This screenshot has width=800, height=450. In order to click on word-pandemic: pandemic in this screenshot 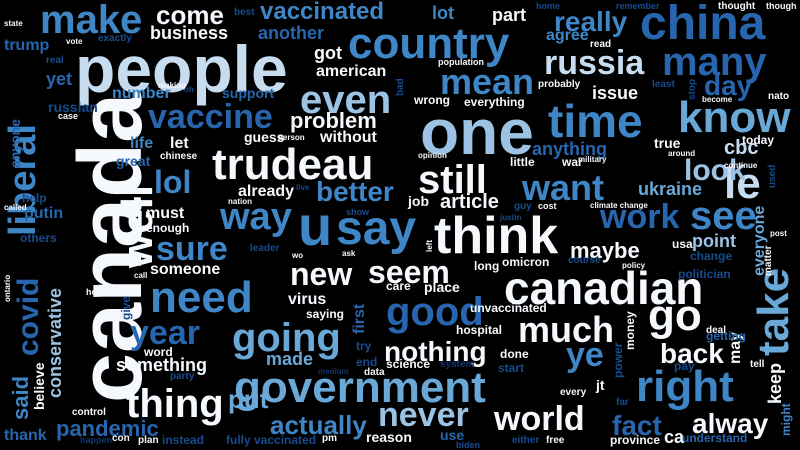, I will do `click(107, 428)`.